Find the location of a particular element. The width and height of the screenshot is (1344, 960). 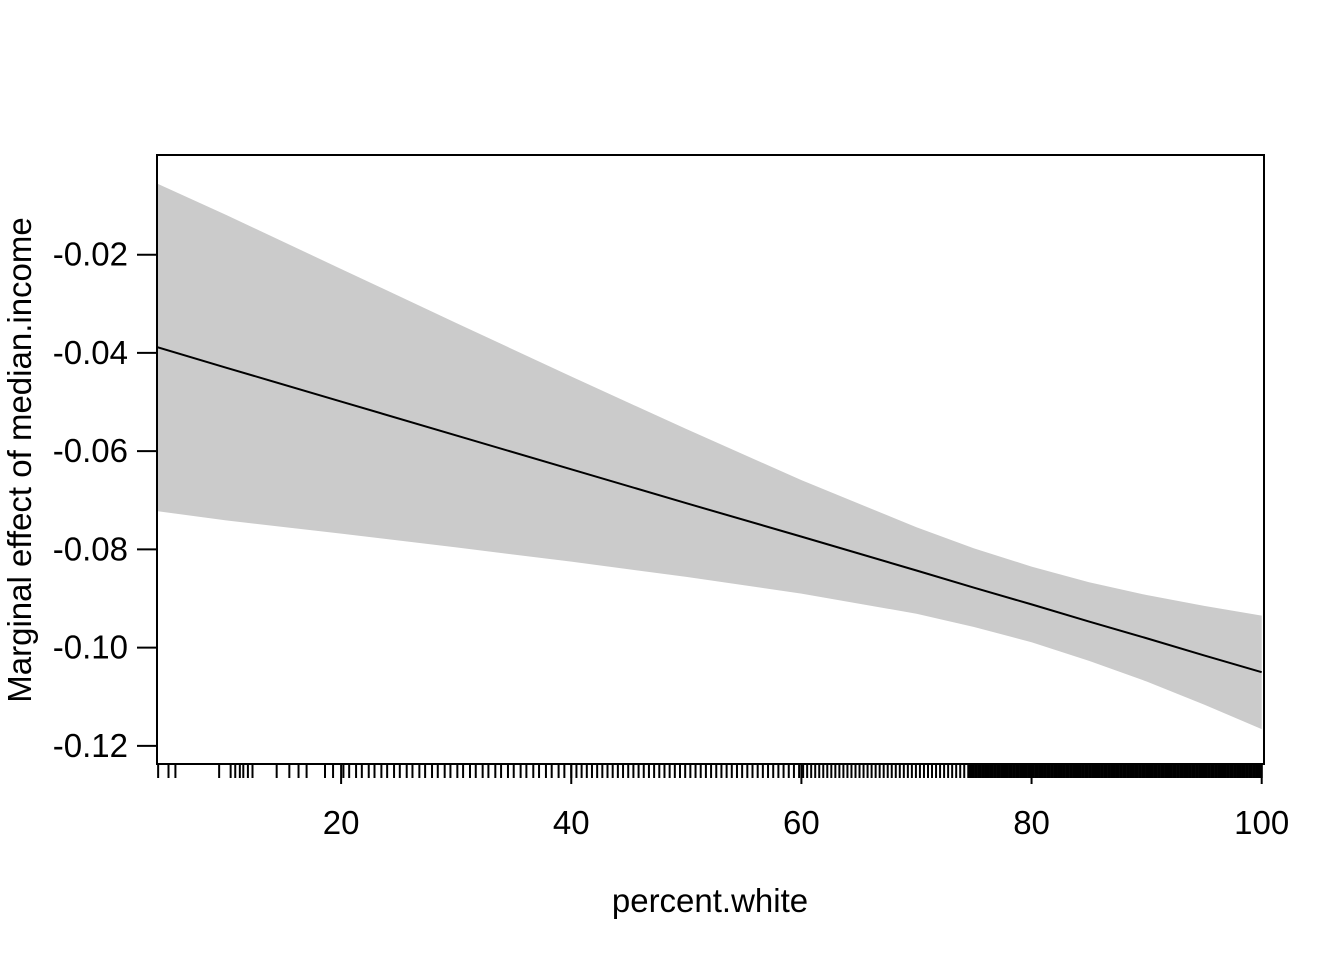

y-axis-title: Marginal effect of median.income is located at coordinates (19, 459).